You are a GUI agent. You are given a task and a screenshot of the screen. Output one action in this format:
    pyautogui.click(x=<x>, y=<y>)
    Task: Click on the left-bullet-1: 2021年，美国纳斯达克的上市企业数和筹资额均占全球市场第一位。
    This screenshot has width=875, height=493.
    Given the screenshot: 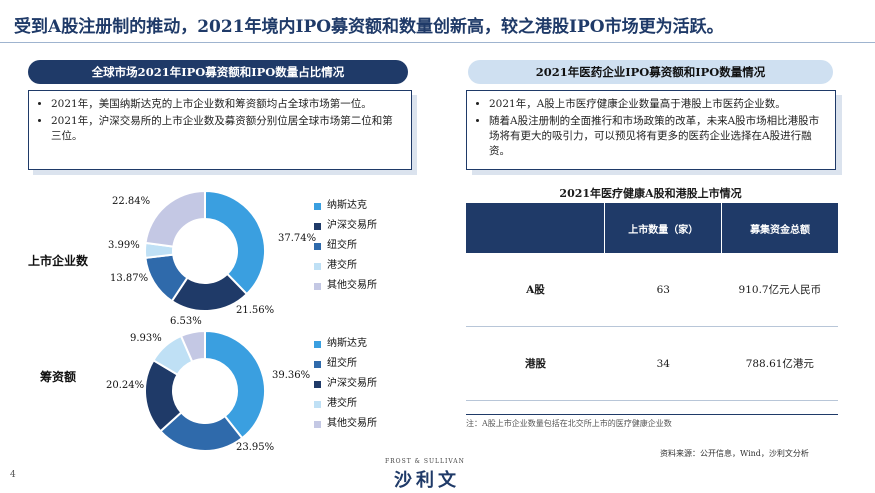 What is the action you would take?
    pyautogui.click(x=227, y=104)
    